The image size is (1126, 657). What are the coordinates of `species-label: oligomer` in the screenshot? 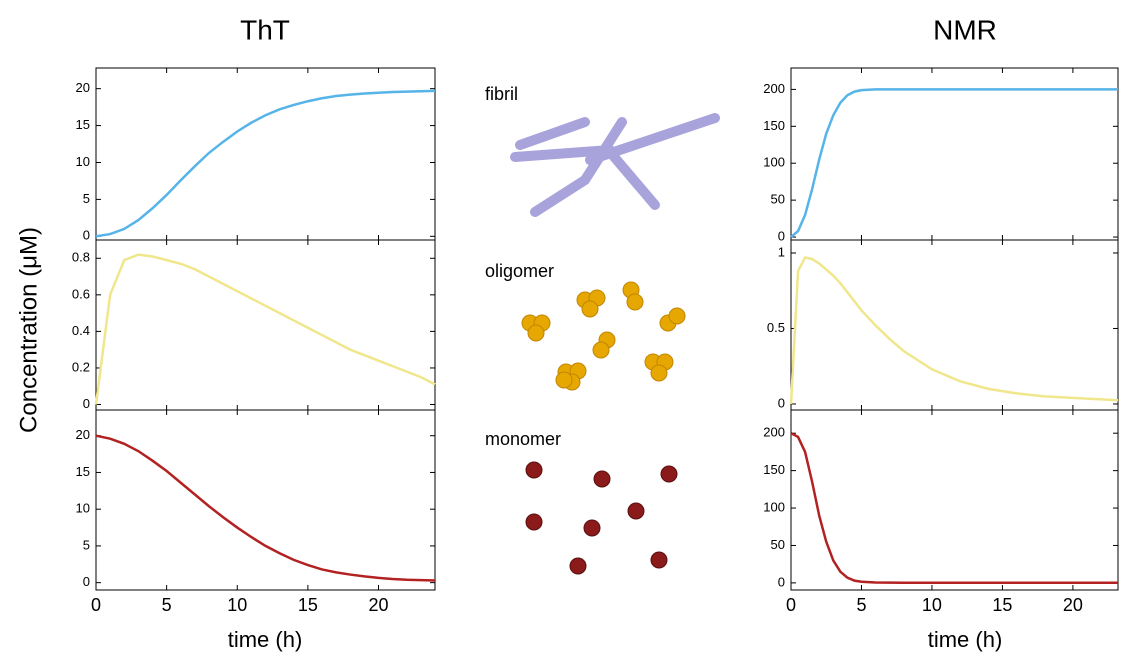 It's located at (519, 271).